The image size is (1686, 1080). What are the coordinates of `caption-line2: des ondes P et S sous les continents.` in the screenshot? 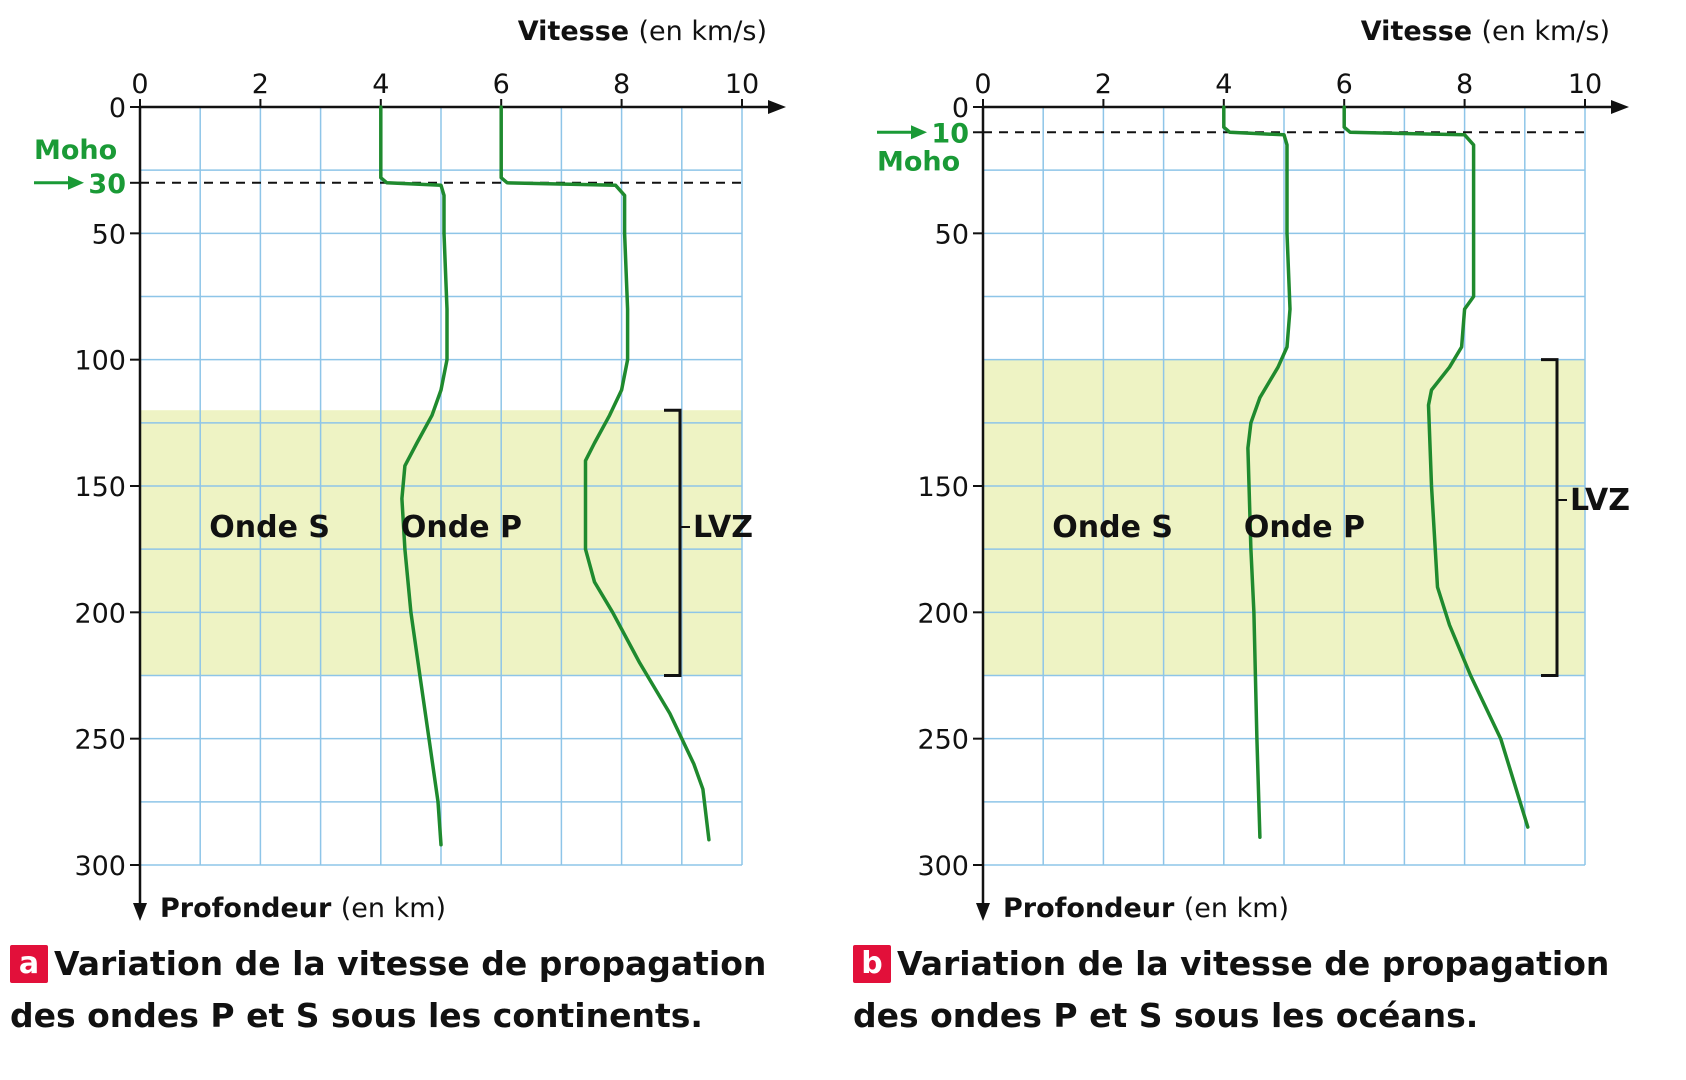 It's located at (356, 1015).